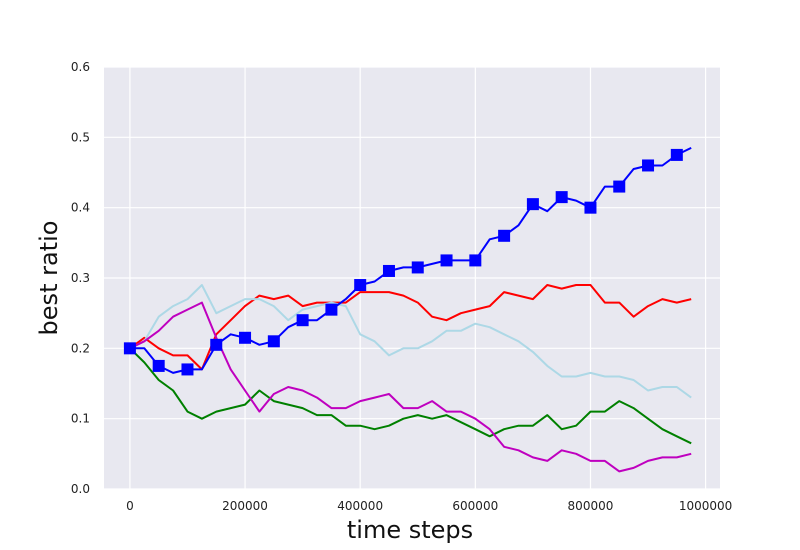 The image size is (800, 550). I want to click on x-axis-label: time steps, so click(410, 530).